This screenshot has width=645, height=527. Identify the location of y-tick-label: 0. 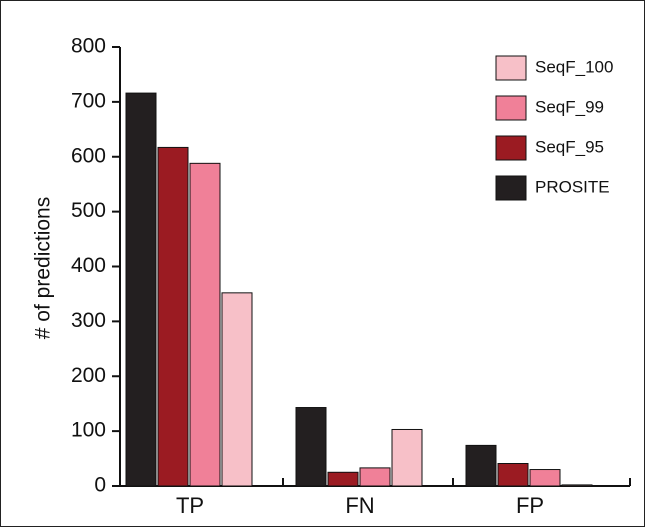
(100, 485).